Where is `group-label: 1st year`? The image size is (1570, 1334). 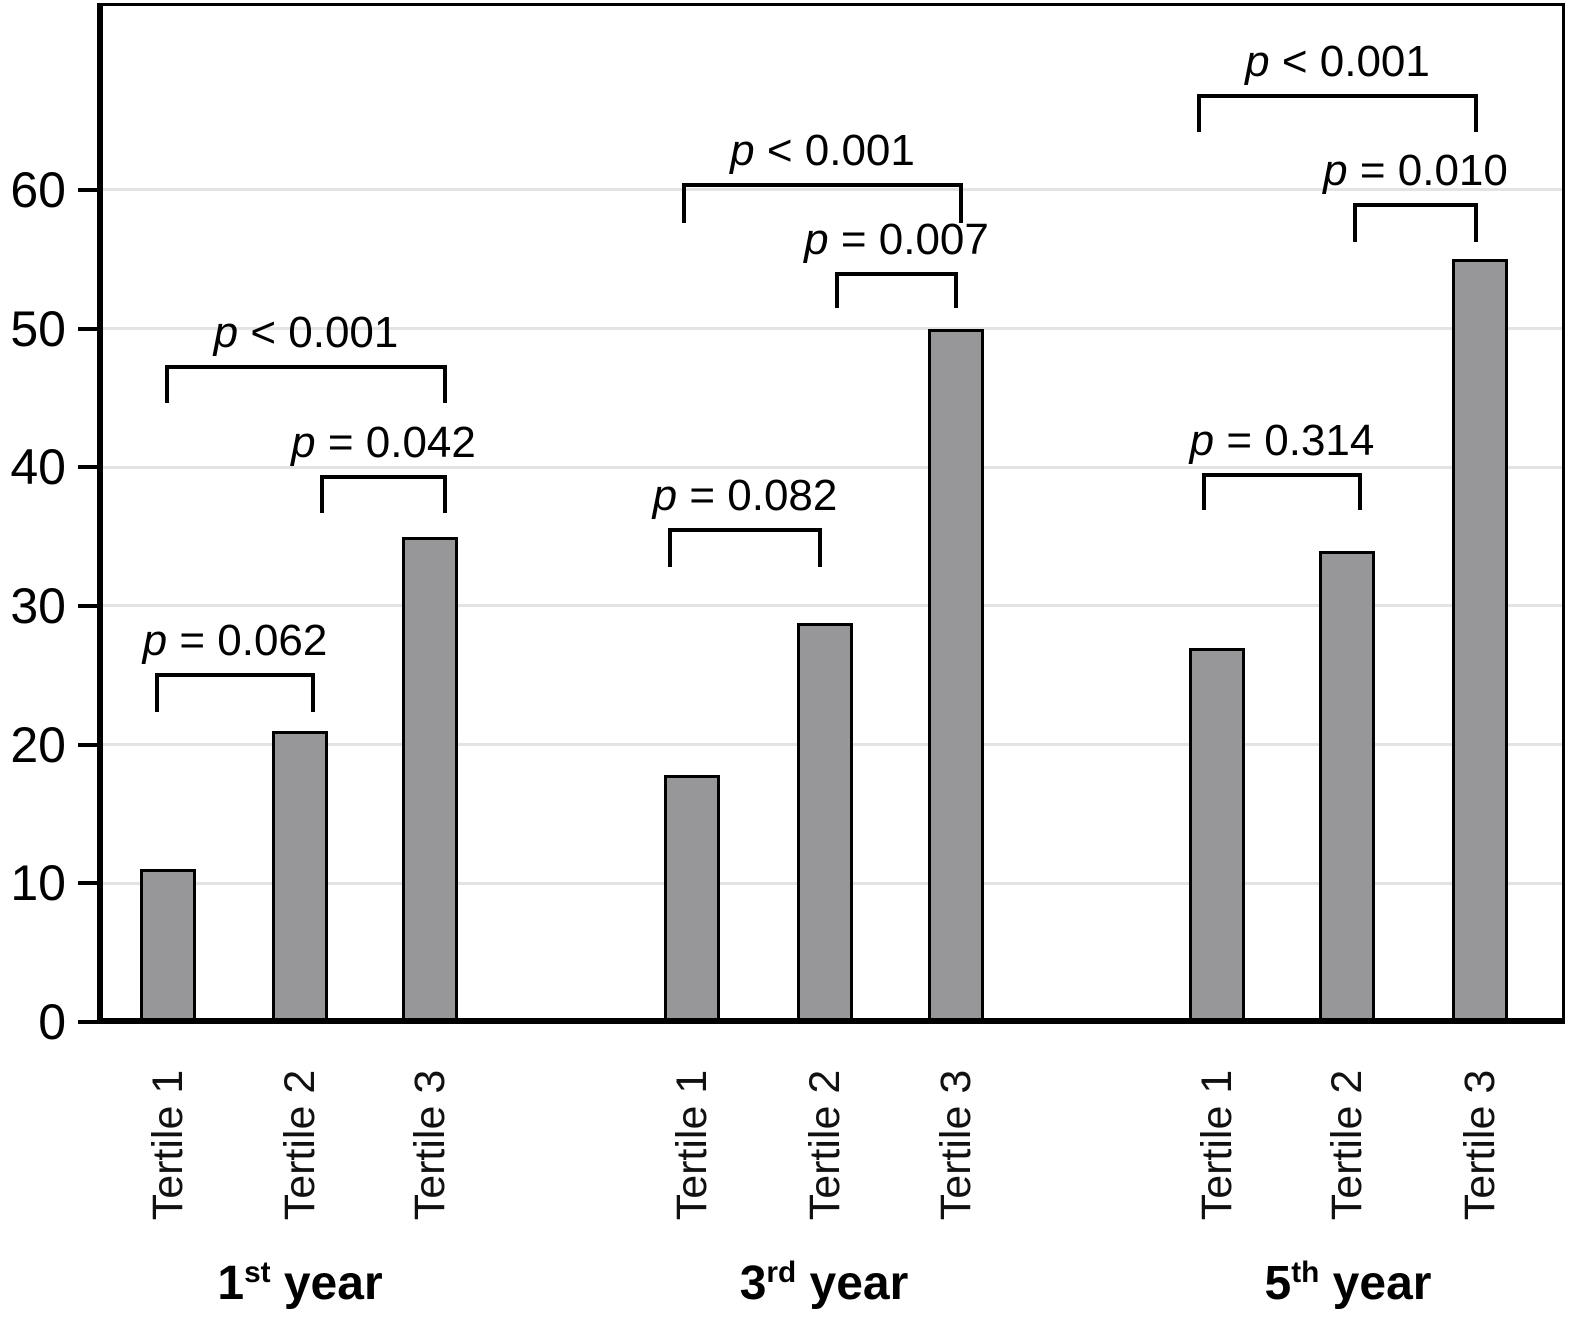
group-label: 1st year is located at coordinates (300, 1283).